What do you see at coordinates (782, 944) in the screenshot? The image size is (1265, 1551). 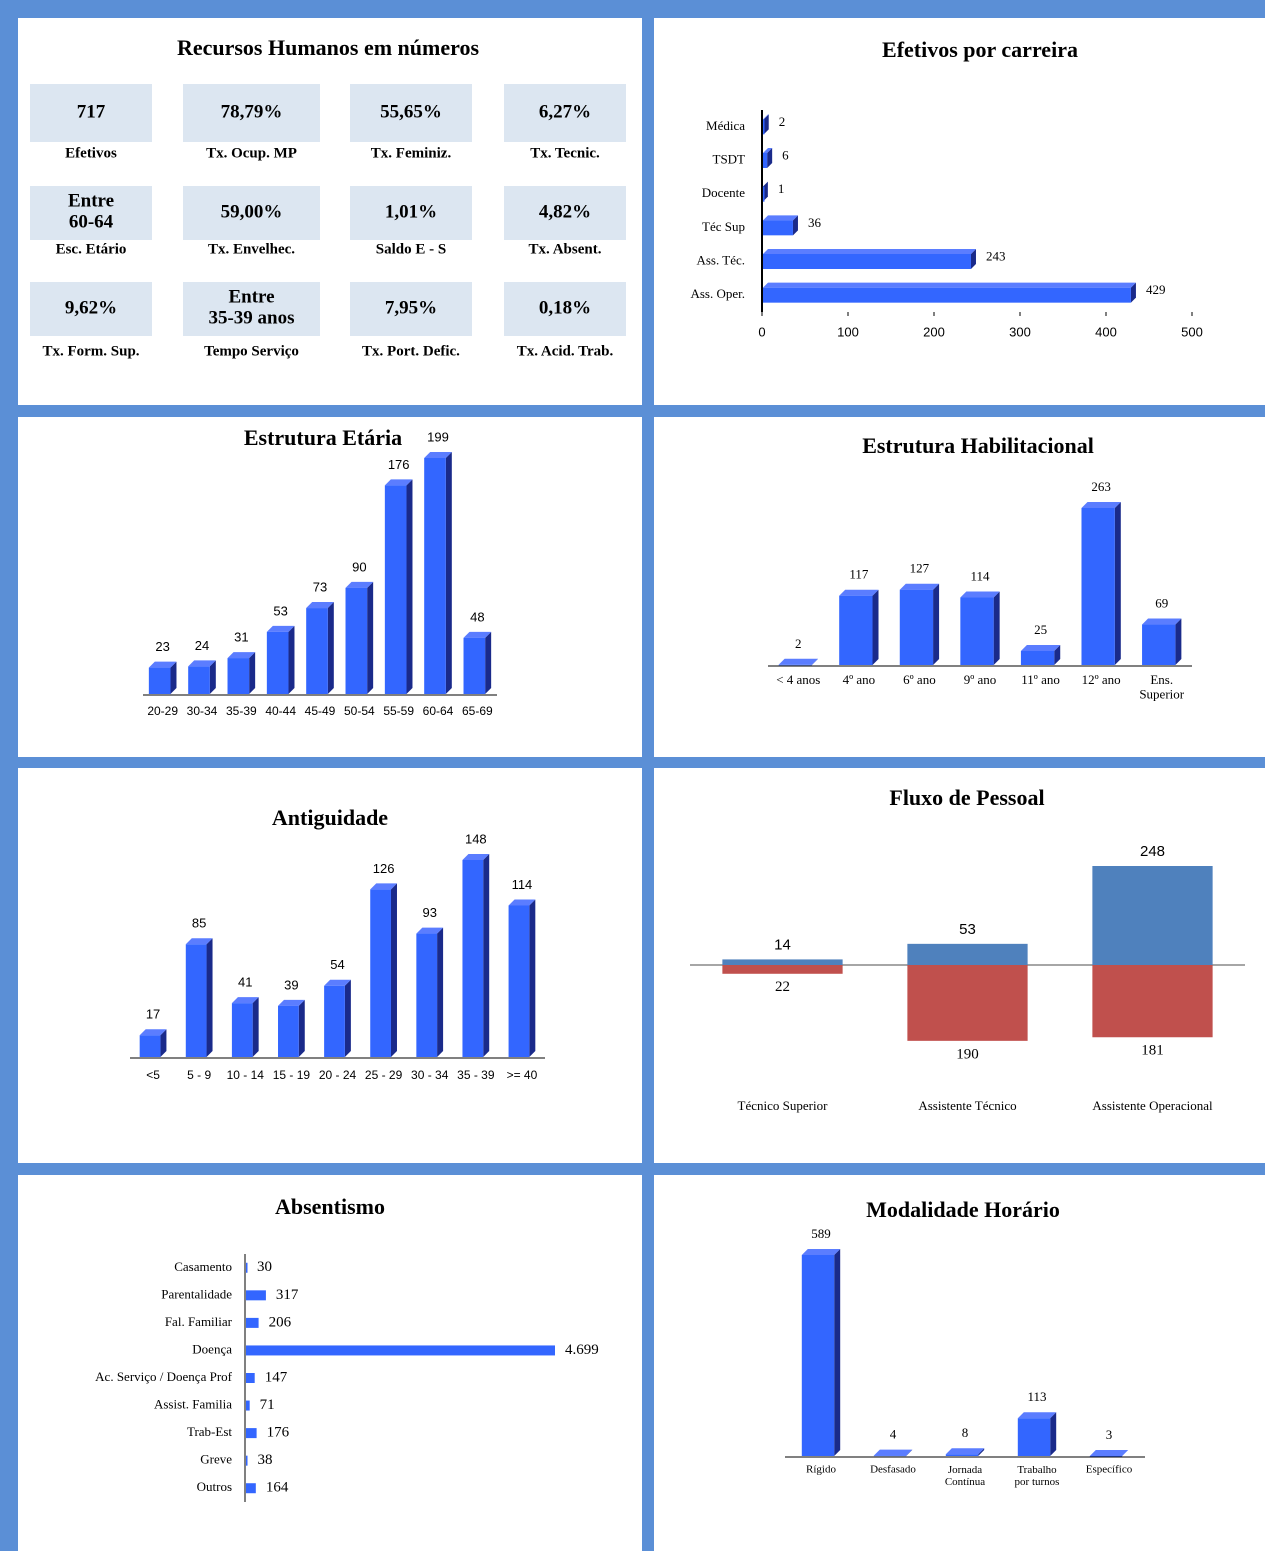 I see `value-label: 14` at bounding box center [782, 944].